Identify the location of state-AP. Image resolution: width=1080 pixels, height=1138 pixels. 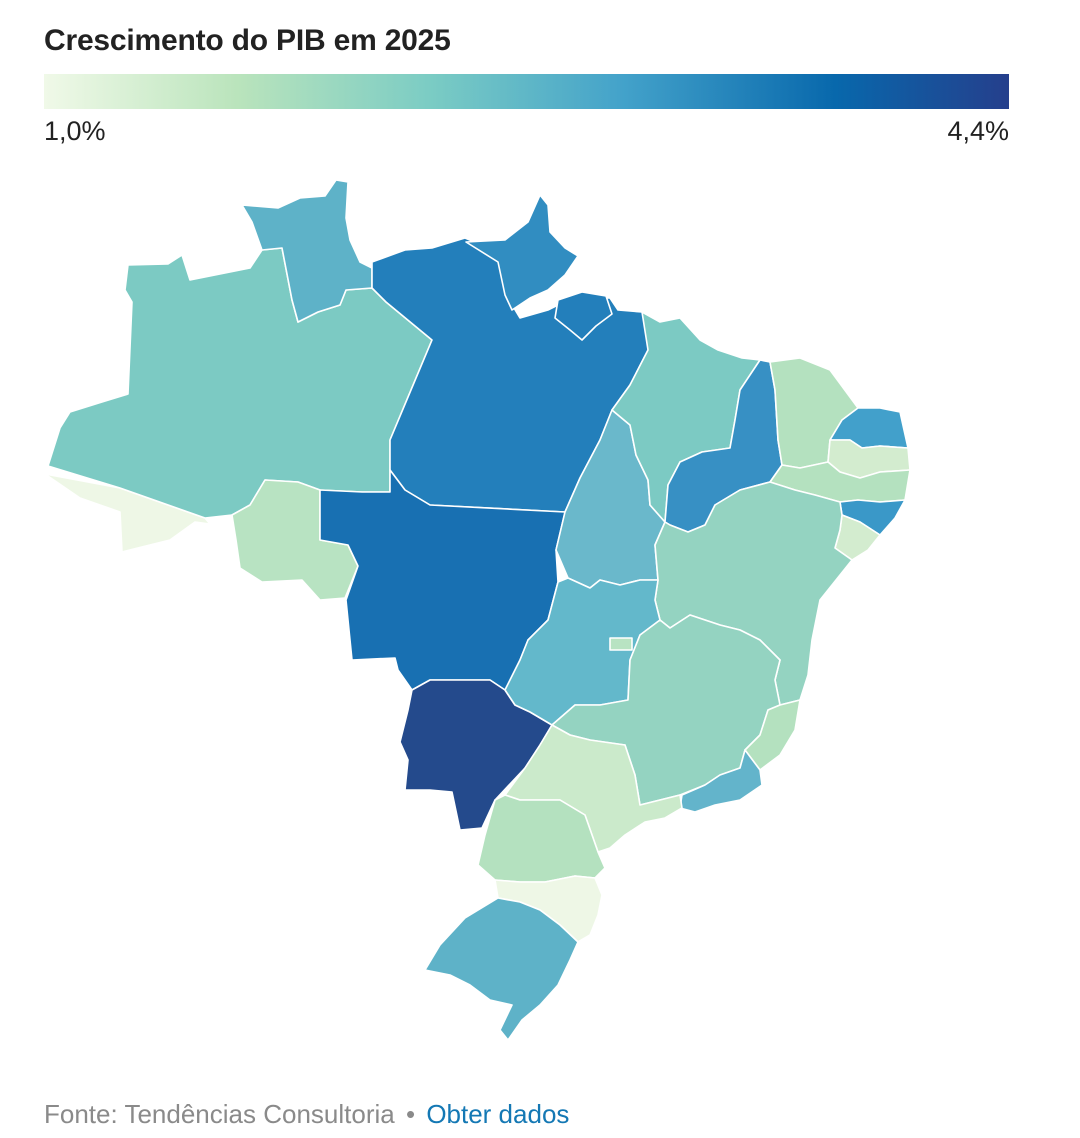
(522, 252).